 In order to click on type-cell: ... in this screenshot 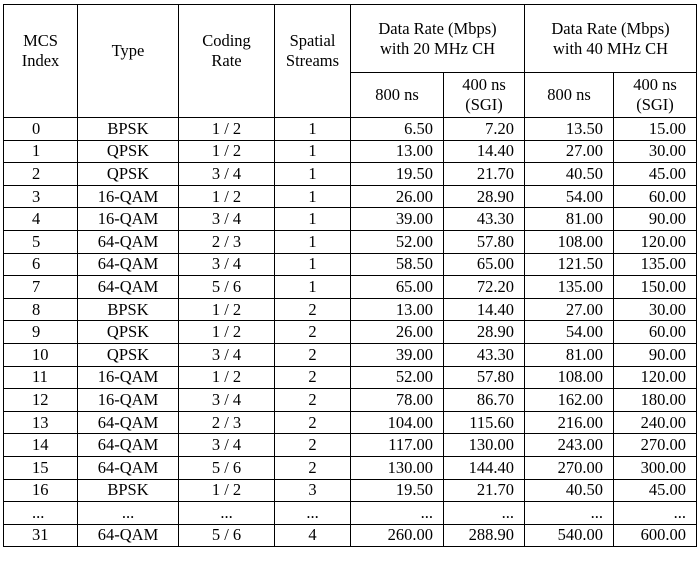, I will do `click(128, 513)`.